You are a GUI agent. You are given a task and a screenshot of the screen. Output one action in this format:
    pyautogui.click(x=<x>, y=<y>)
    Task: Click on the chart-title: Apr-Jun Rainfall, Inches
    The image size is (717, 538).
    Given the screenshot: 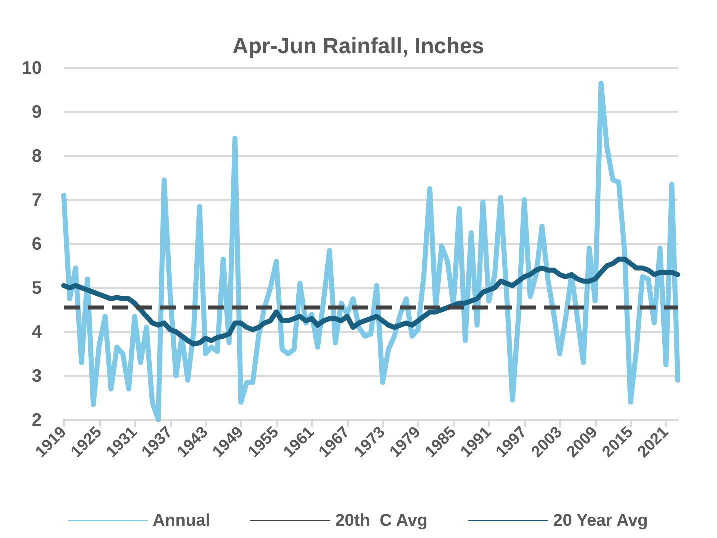 What is the action you would take?
    pyautogui.click(x=358, y=46)
    